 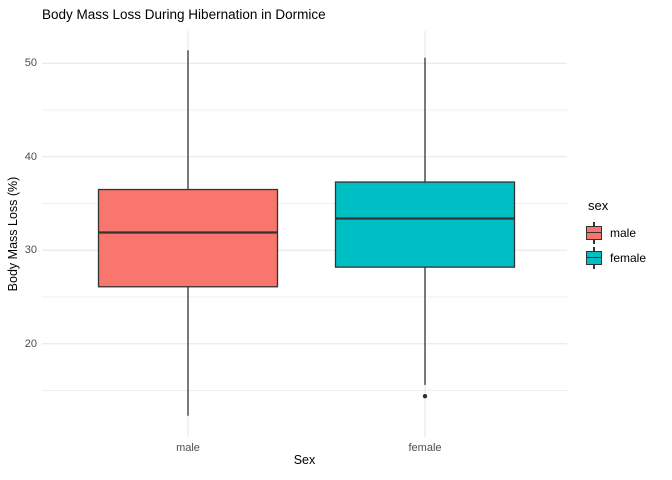 What do you see at coordinates (30, 63) in the screenshot?
I see `y-tick-label: 50` at bounding box center [30, 63].